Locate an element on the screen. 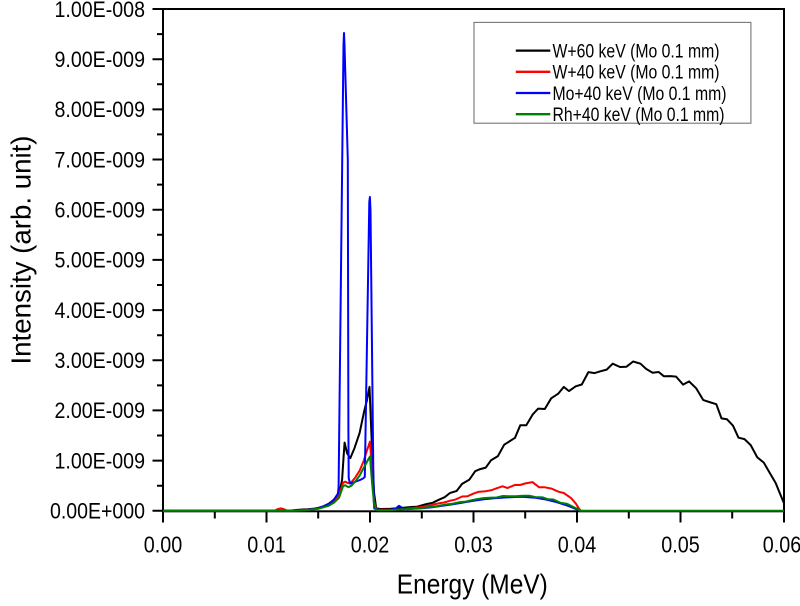 The height and width of the screenshot is (606, 800). svg-text: 3.00E-009 is located at coordinates (100, 360).